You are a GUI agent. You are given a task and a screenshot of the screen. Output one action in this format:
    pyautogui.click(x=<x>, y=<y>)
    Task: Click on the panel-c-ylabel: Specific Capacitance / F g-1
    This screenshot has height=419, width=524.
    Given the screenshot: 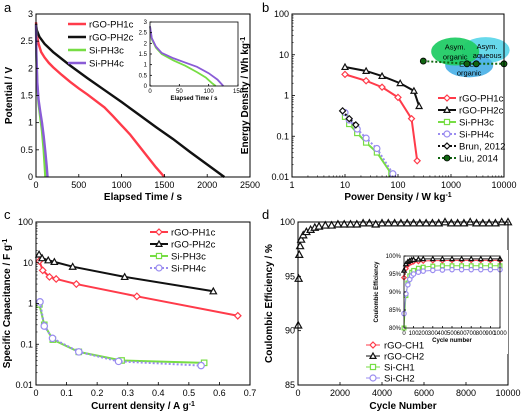 What is the action you would take?
    pyautogui.click(x=8, y=304)
    